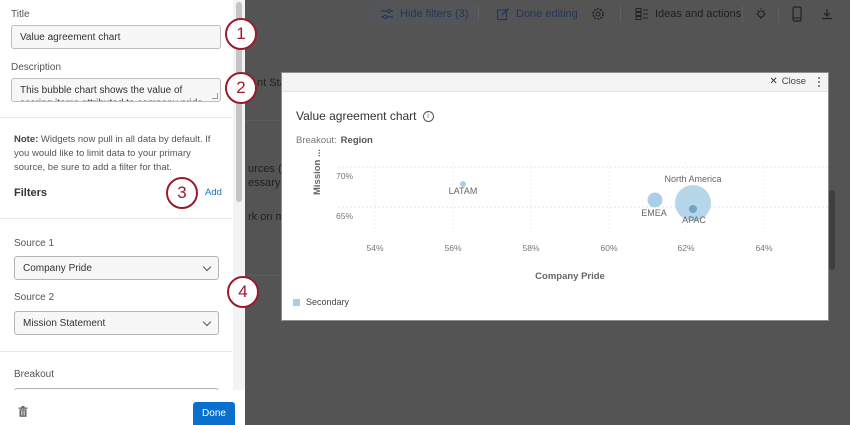 Image resolution: width=850 pixels, height=425 pixels. I want to click on download-button, so click(827, 14).